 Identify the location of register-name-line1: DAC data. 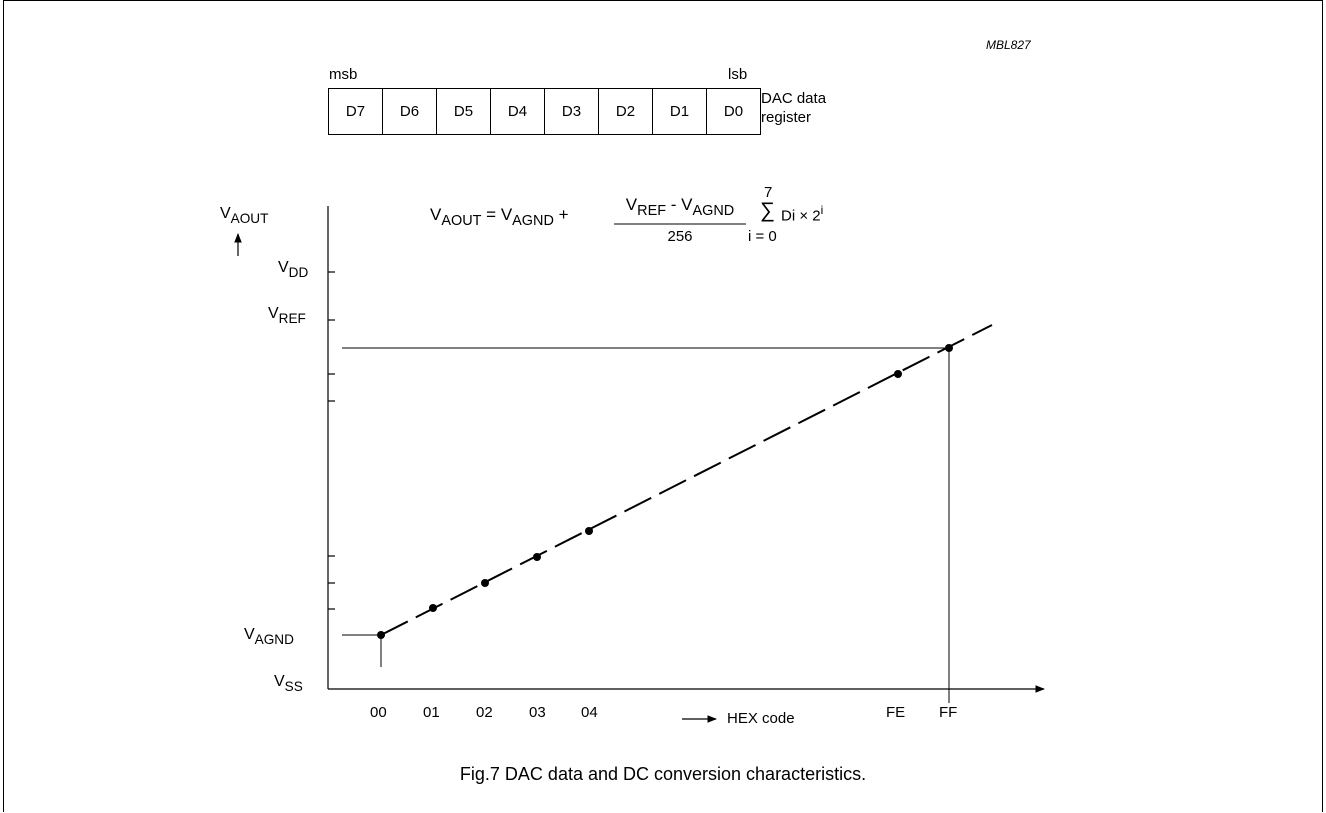
(794, 98).